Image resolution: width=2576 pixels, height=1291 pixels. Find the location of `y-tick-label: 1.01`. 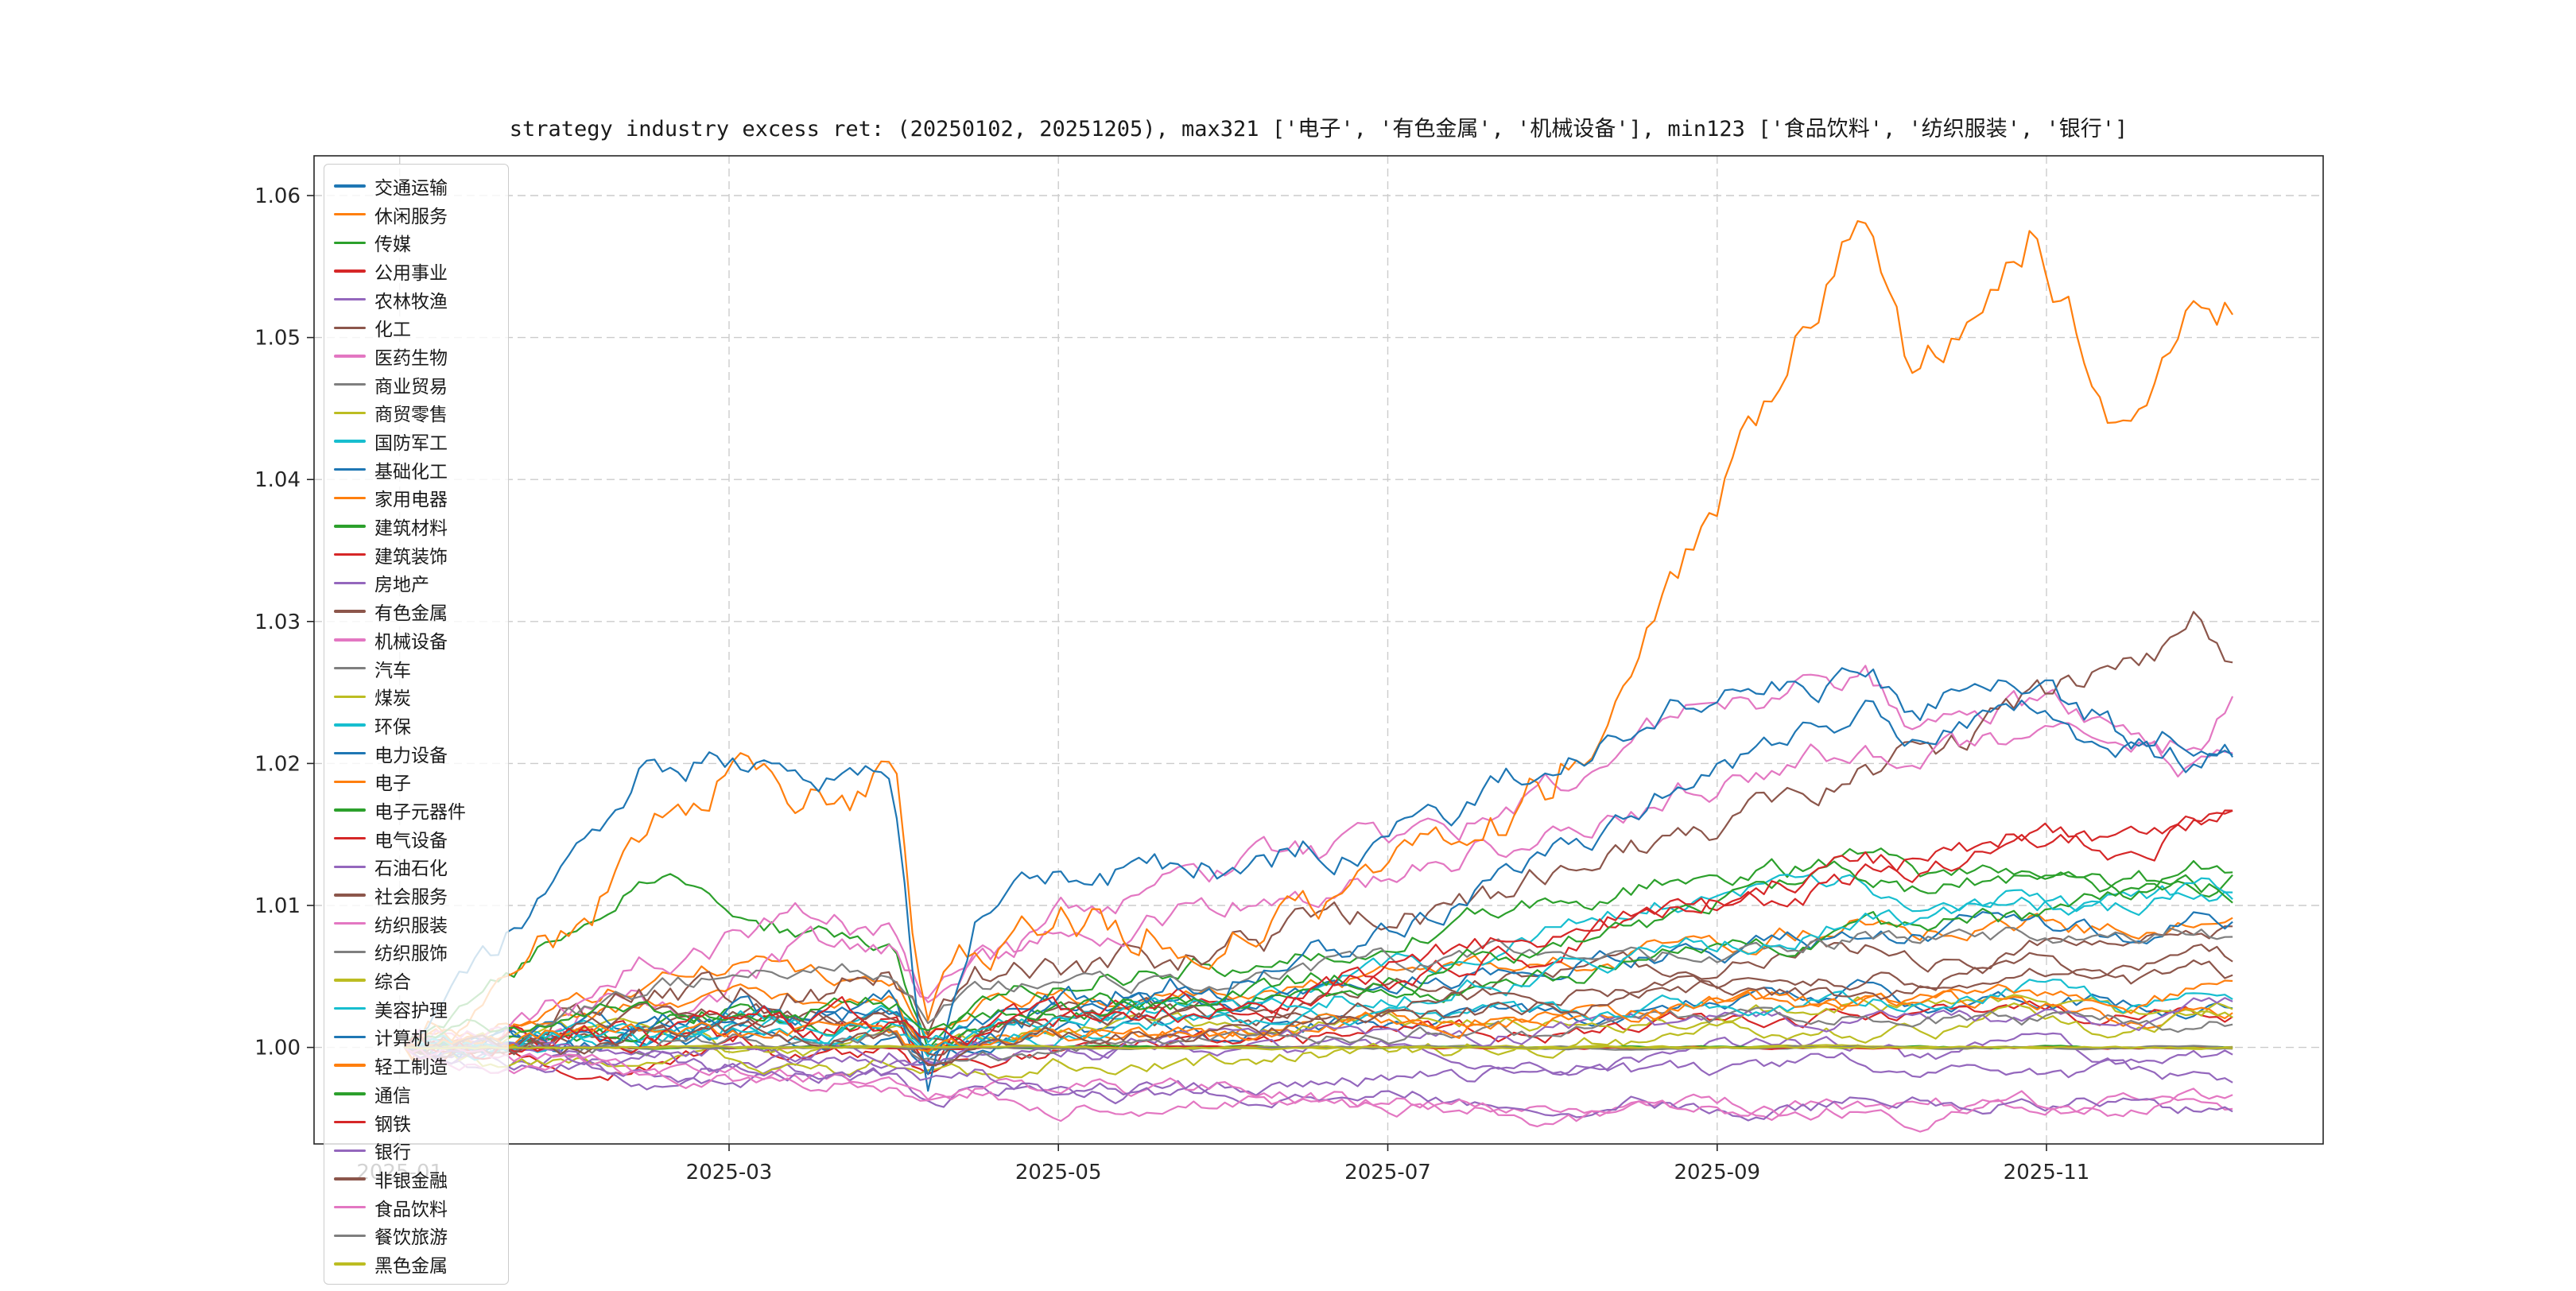

y-tick-label: 1.01 is located at coordinates (277, 906).